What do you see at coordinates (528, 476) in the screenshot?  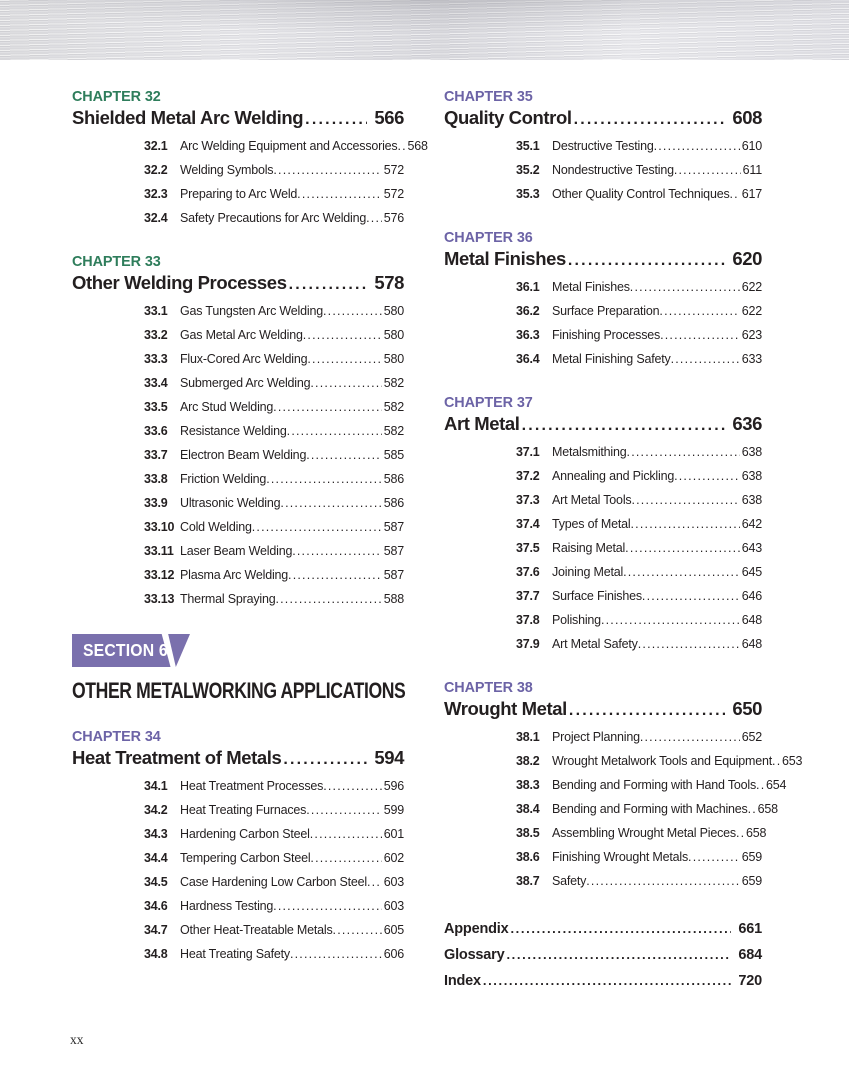 I see `entry-number: 37.2` at bounding box center [528, 476].